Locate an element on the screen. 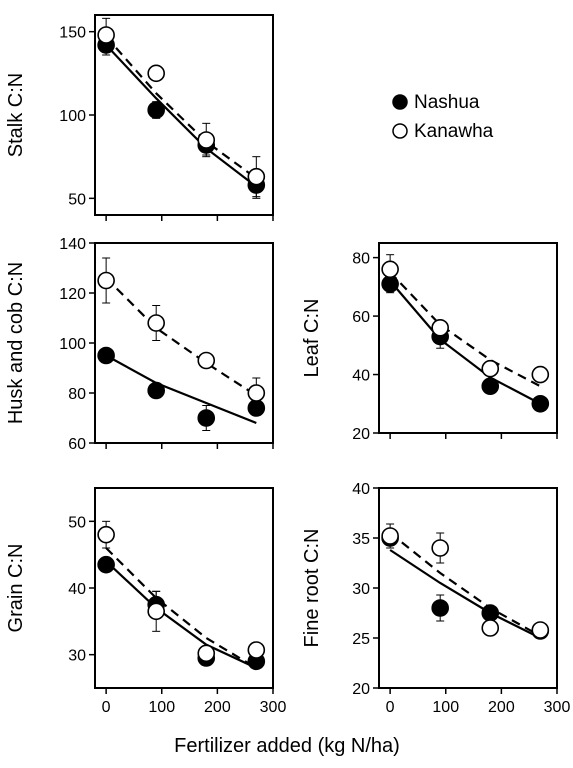 This screenshot has height=768, width=573. panel-fineroot: 20 25 30 35 40 0 100 200 300 Fine root C:N is located at coordinates (435, 598).